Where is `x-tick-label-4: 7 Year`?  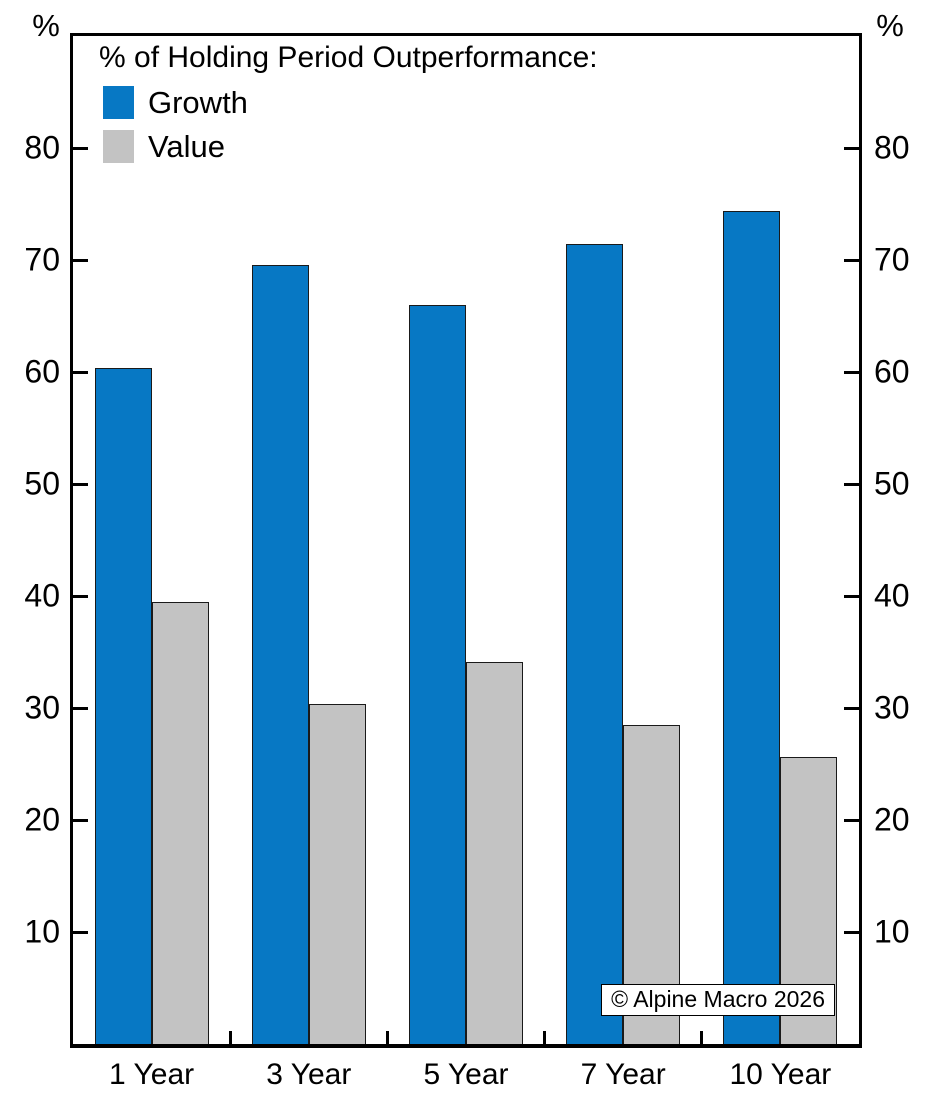 x-tick-label-4: 7 Year is located at coordinates (623, 1074).